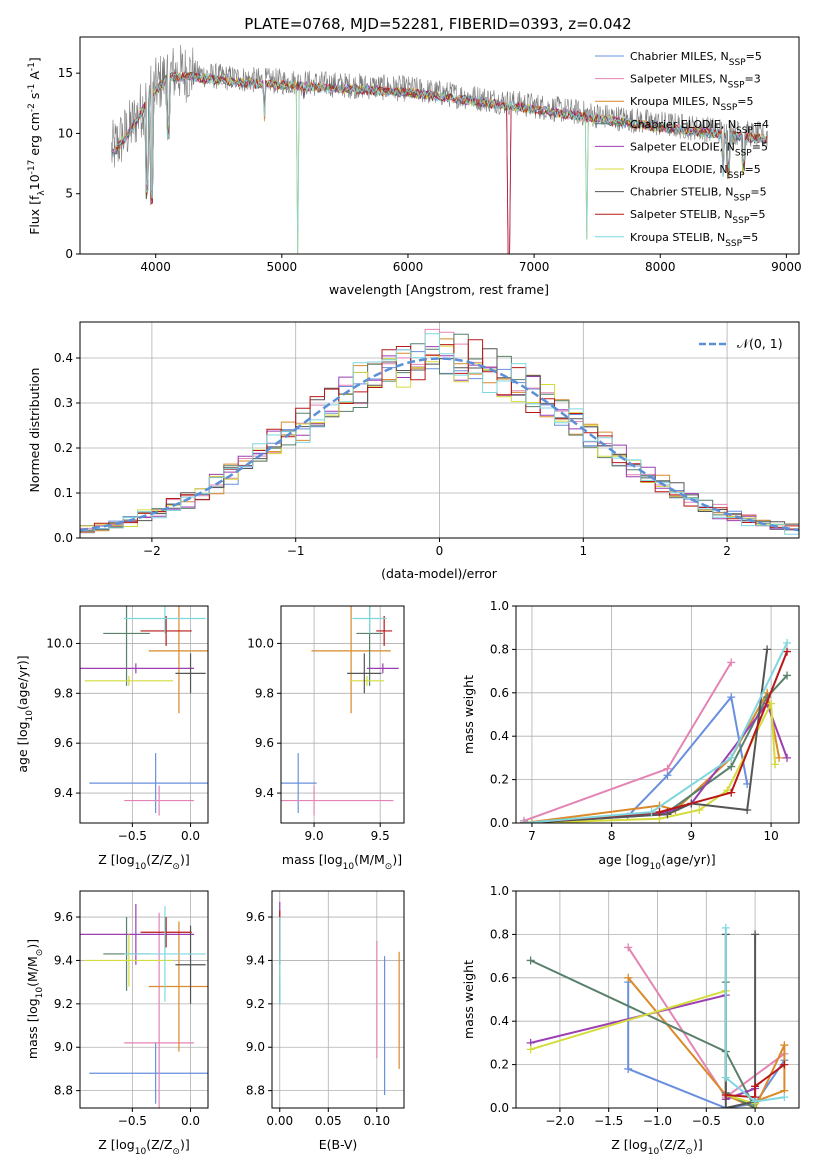 The width and height of the screenshot is (819, 1174). What do you see at coordinates (63, 1004) in the screenshot?
I see `y-tick-label: 9.2` at bounding box center [63, 1004].